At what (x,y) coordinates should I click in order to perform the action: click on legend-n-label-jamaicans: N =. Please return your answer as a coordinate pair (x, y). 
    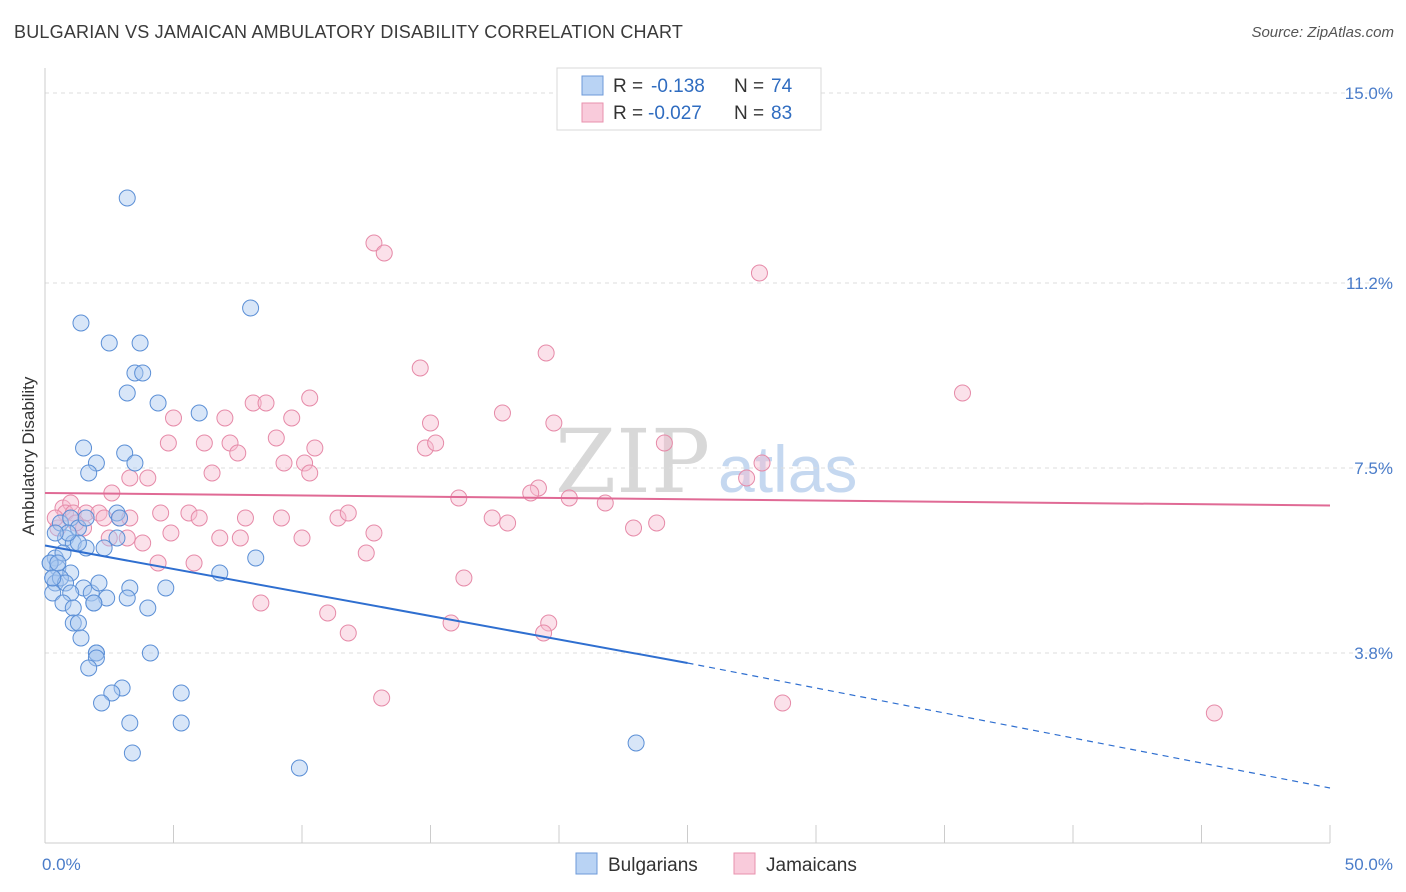
    Looking at the image, I should click on (749, 113).